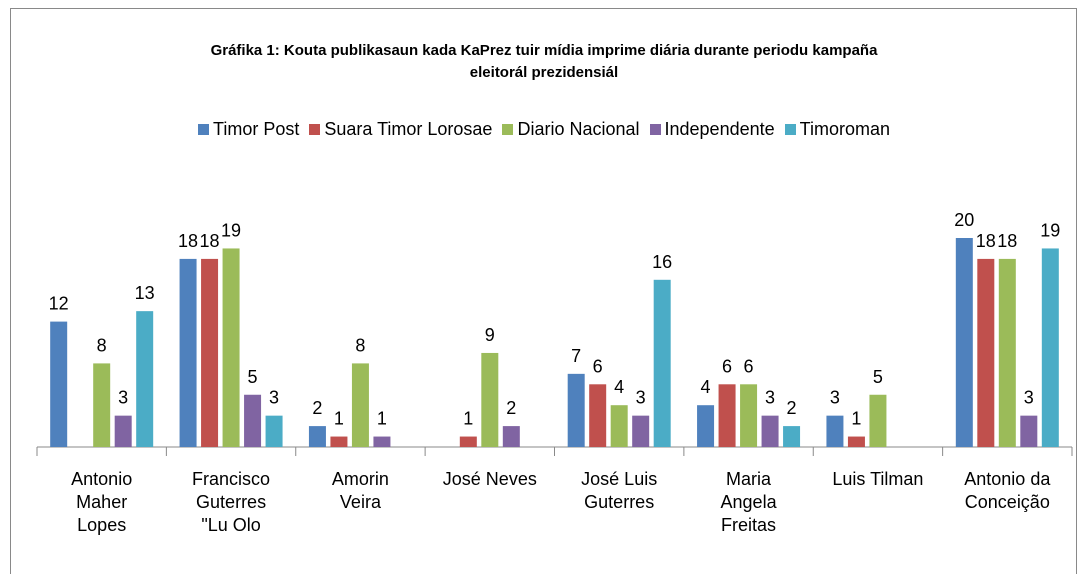 Image resolution: width=1088 pixels, height=574 pixels. I want to click on legend-label: Independente, so click(719, 129).